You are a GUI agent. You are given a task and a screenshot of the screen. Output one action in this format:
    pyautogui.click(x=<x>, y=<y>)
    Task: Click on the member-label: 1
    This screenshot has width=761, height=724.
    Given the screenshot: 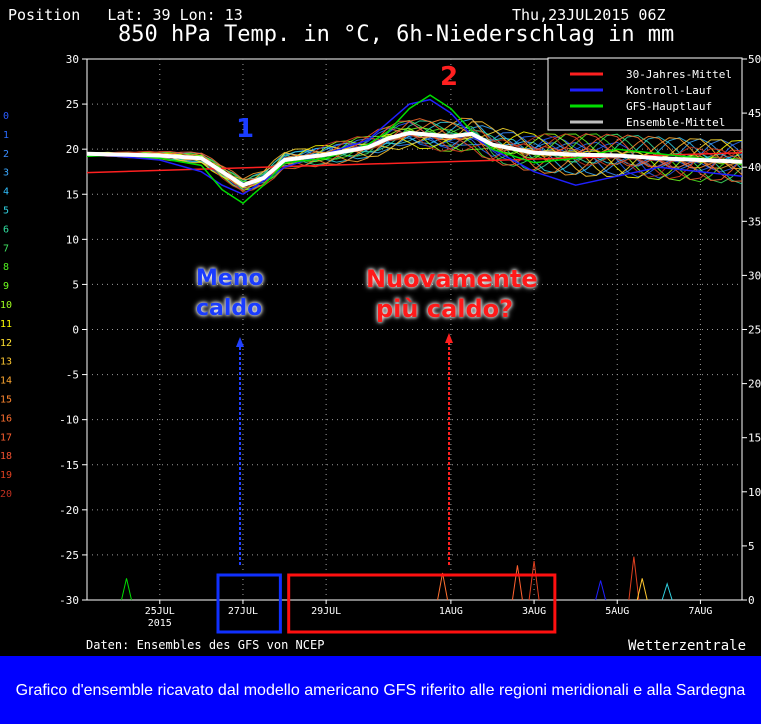 What is the action you would take?
    pyautogui.click(x=6, y=135)
    